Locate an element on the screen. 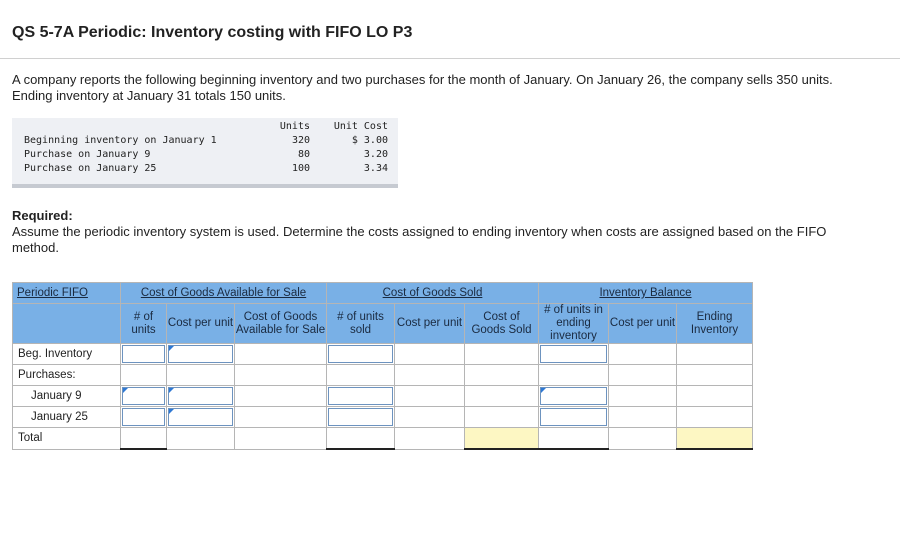 This screenshot has width=900, height=539. col-cogas-header: Cost of Goods Available for Sale is located at coordinates (280, 323).